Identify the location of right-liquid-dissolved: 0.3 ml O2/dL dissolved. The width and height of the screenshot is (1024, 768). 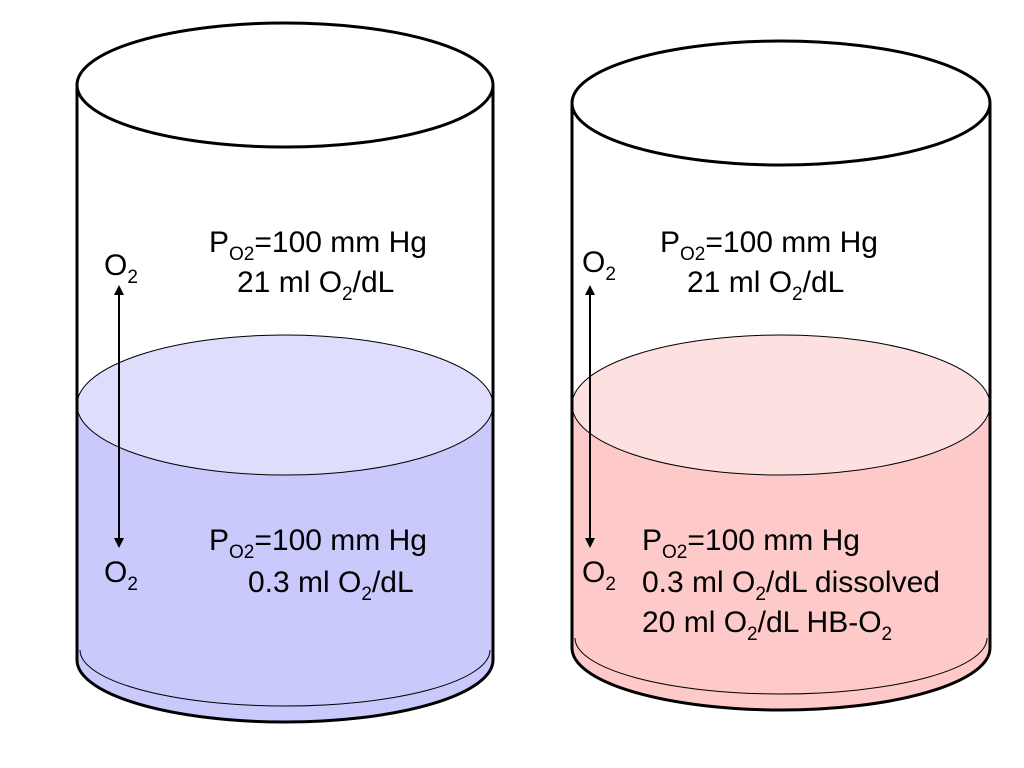
(791, 585).